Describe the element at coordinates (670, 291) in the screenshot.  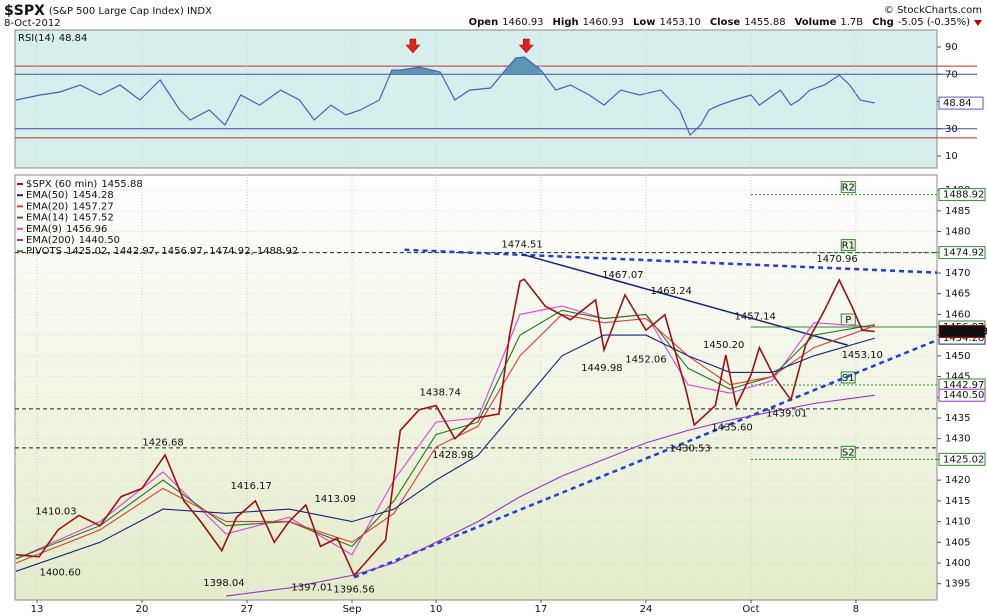
I see `price-annotation: 1463.24` at that location.